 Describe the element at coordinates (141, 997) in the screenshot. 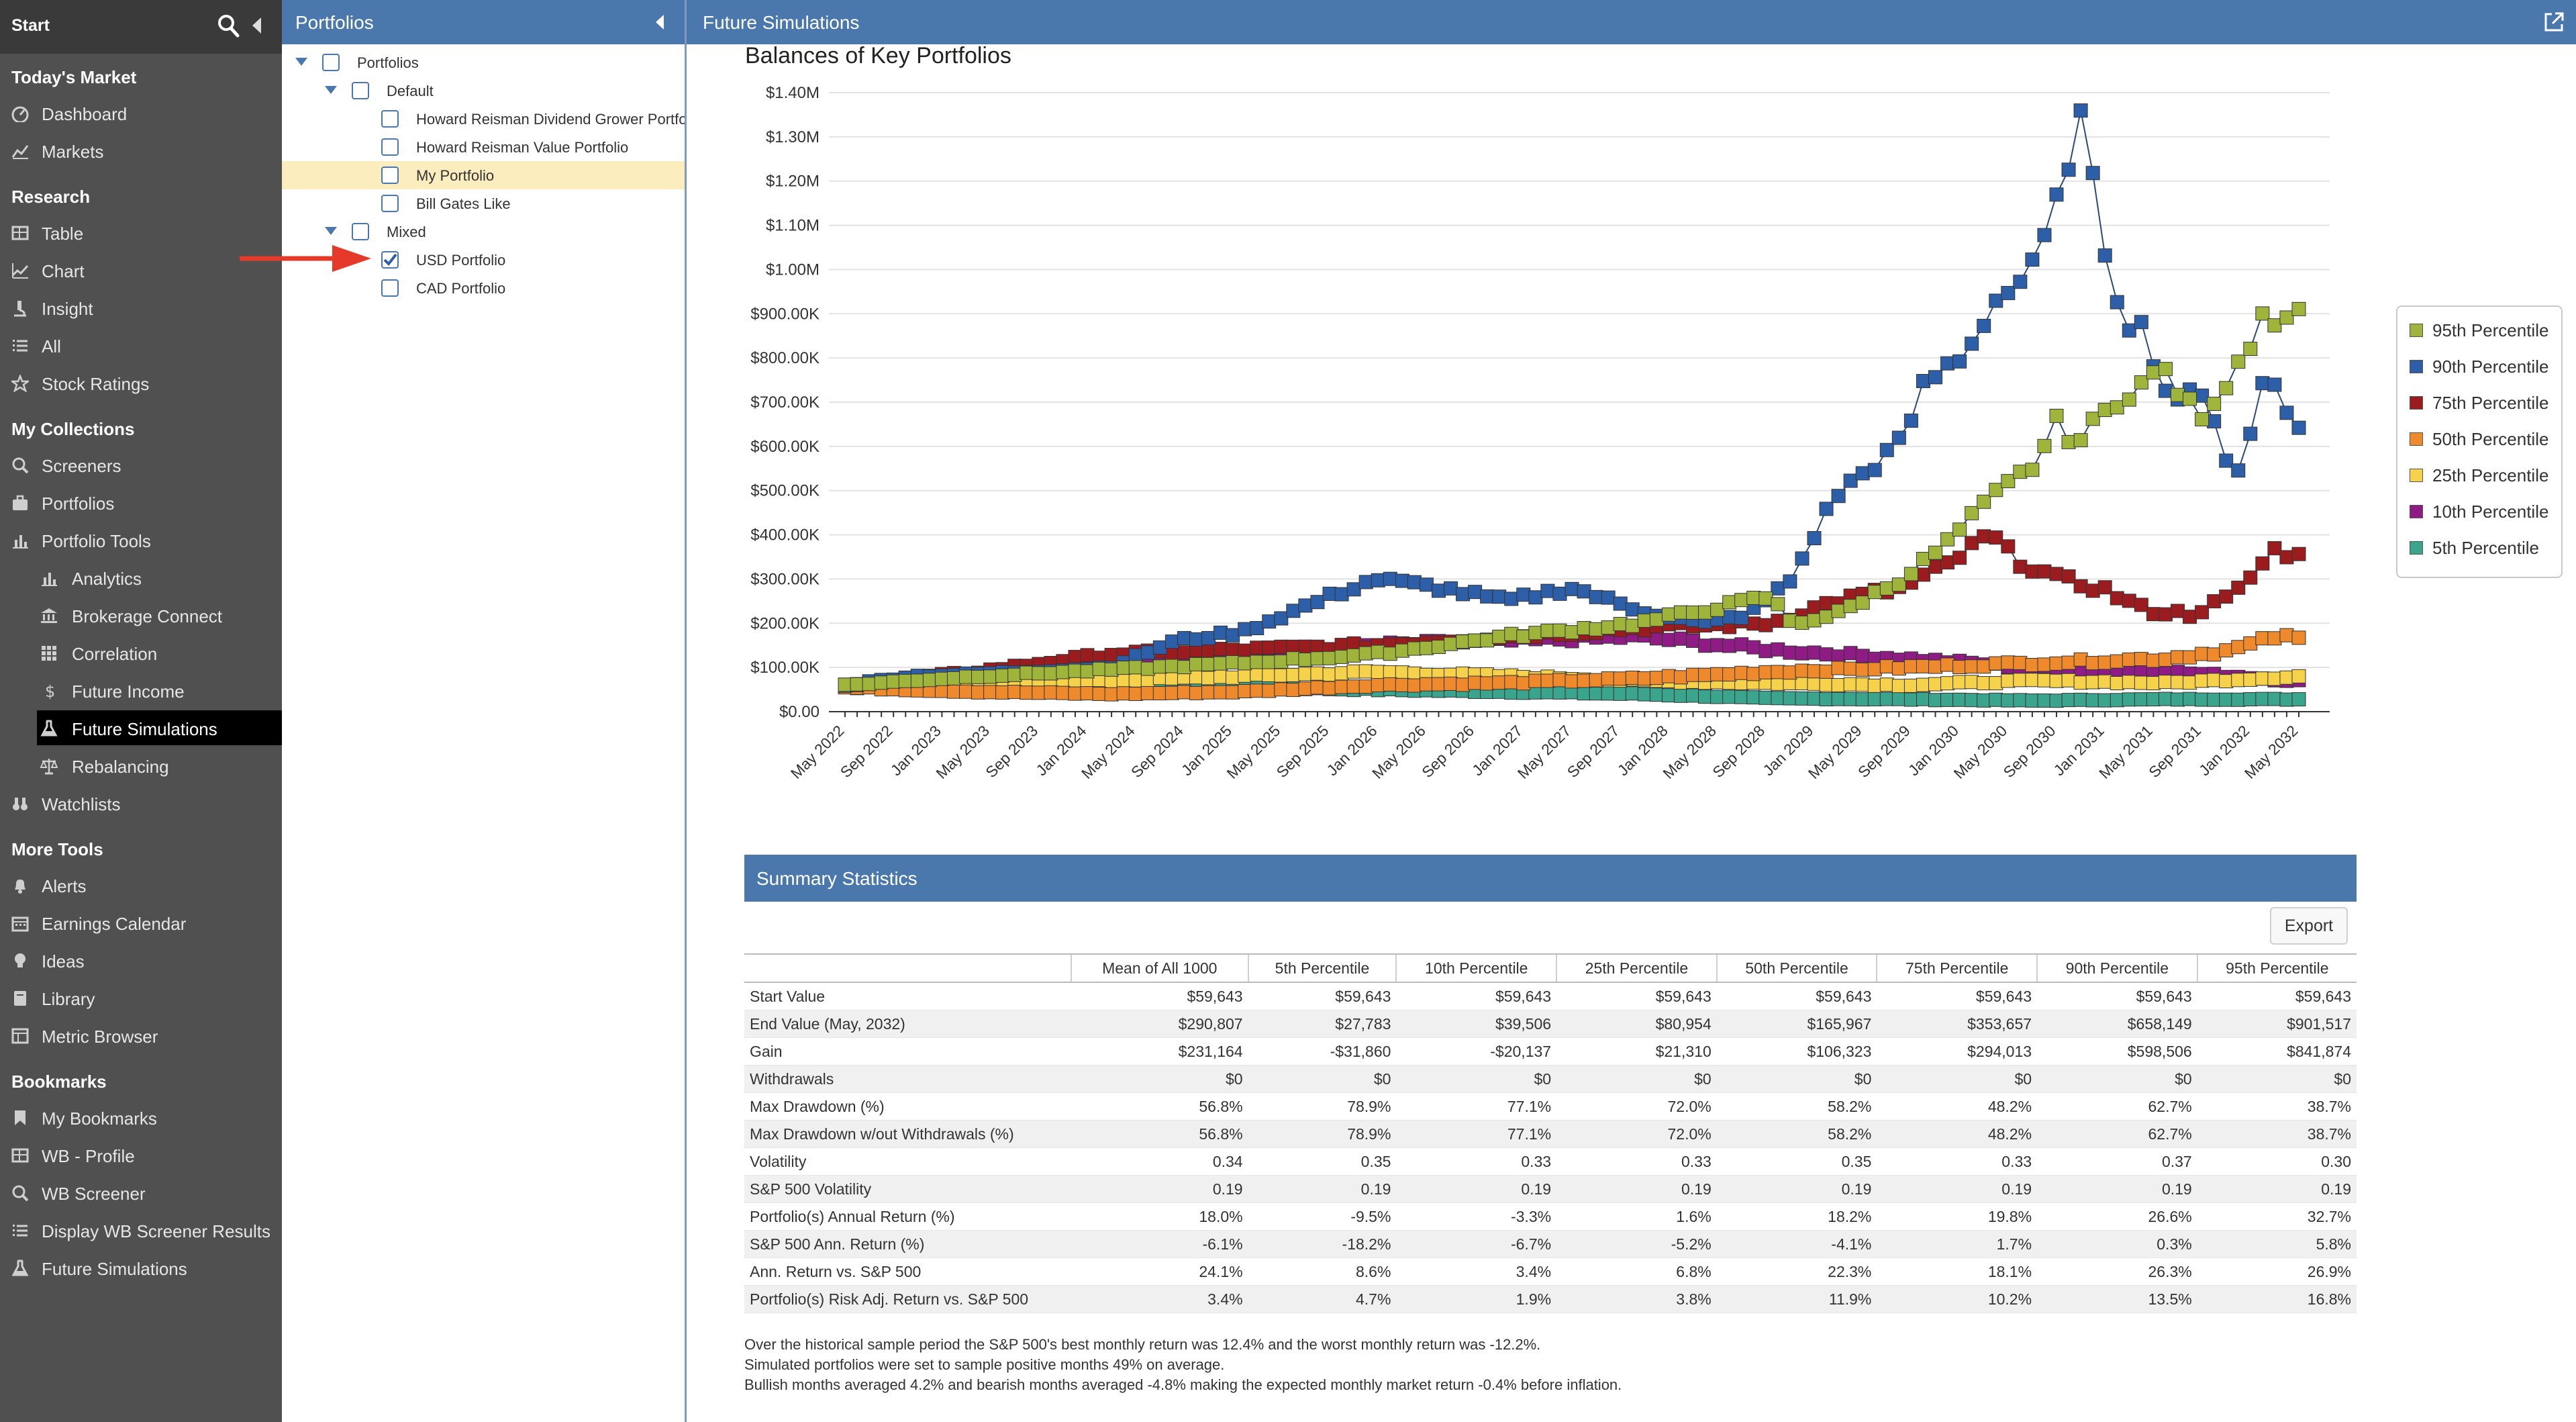

I see `nav-item-library: Library` at that location.